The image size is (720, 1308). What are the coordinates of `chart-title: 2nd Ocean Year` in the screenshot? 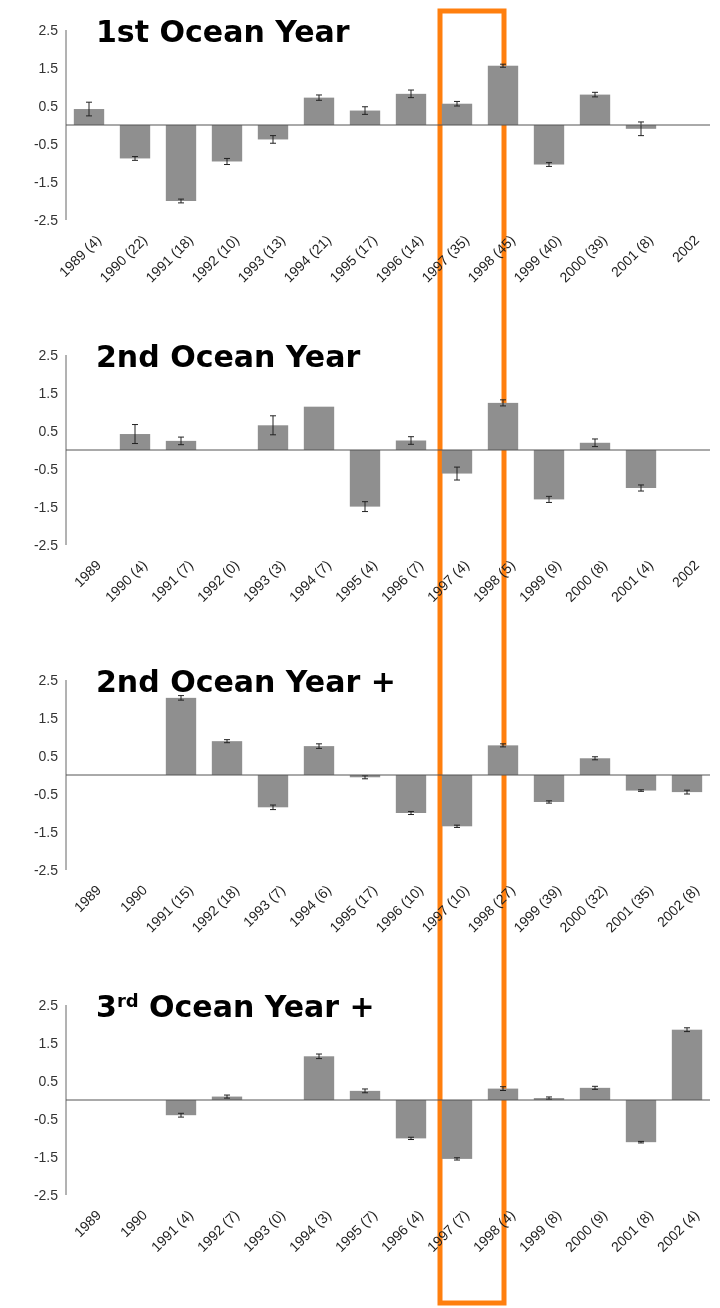 It's located at (228, 356).